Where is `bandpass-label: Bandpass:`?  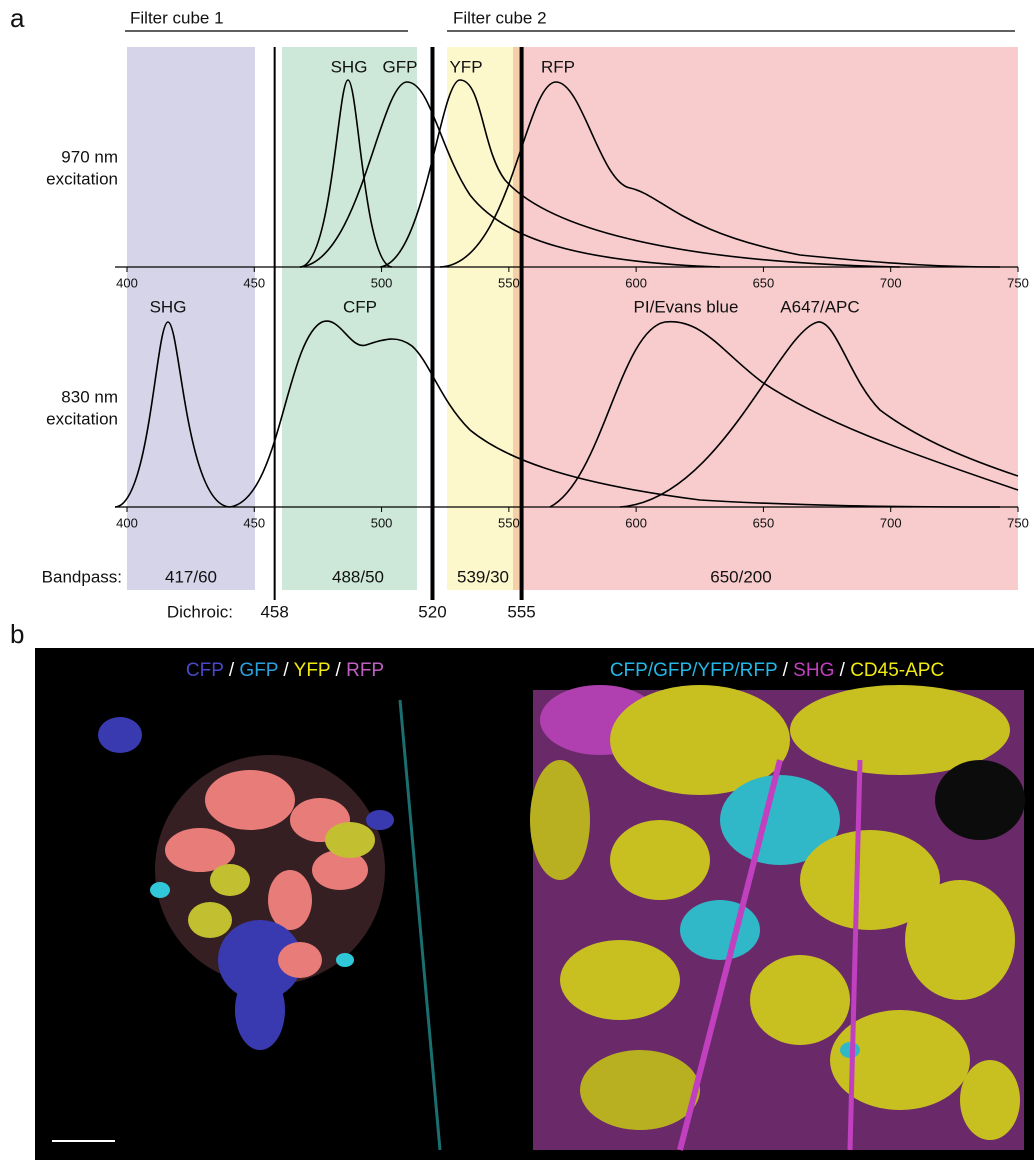
bandpass-label: Bandpass: is located at coordinates (82, 576).